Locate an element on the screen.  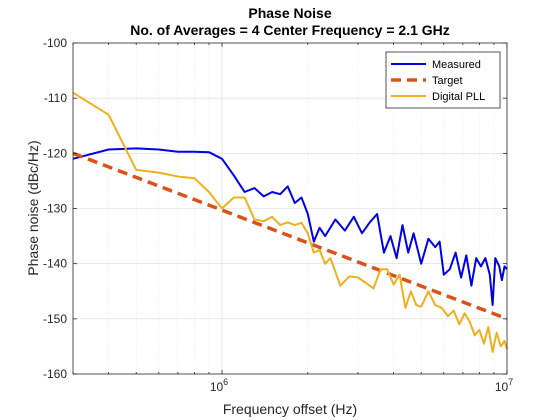
legend: Measured Target Digital PLL is located at coordinates (443, 80).